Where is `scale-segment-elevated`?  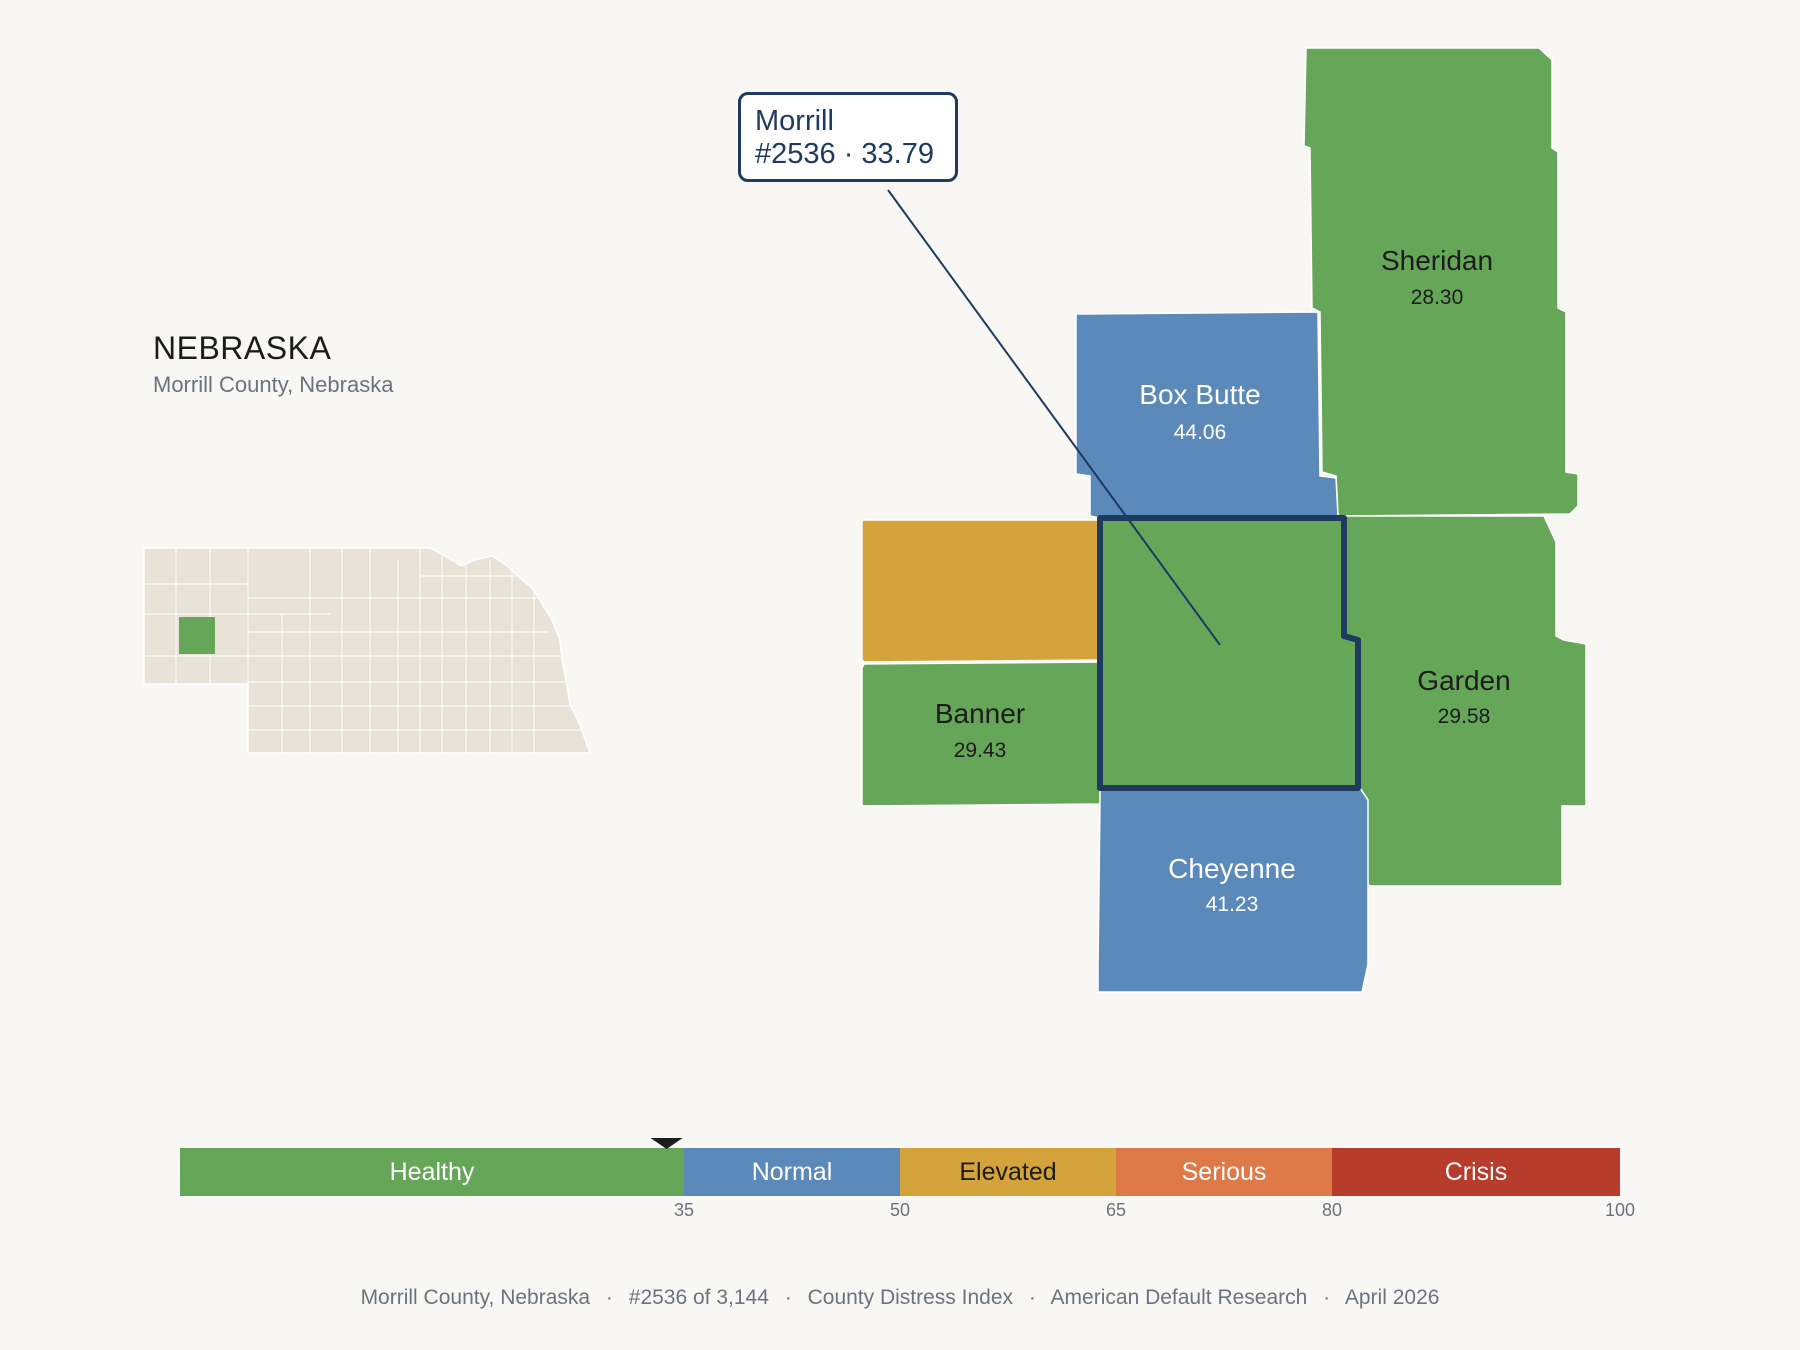
scale-segment-elevated is located at coordinates (1008, 1172).